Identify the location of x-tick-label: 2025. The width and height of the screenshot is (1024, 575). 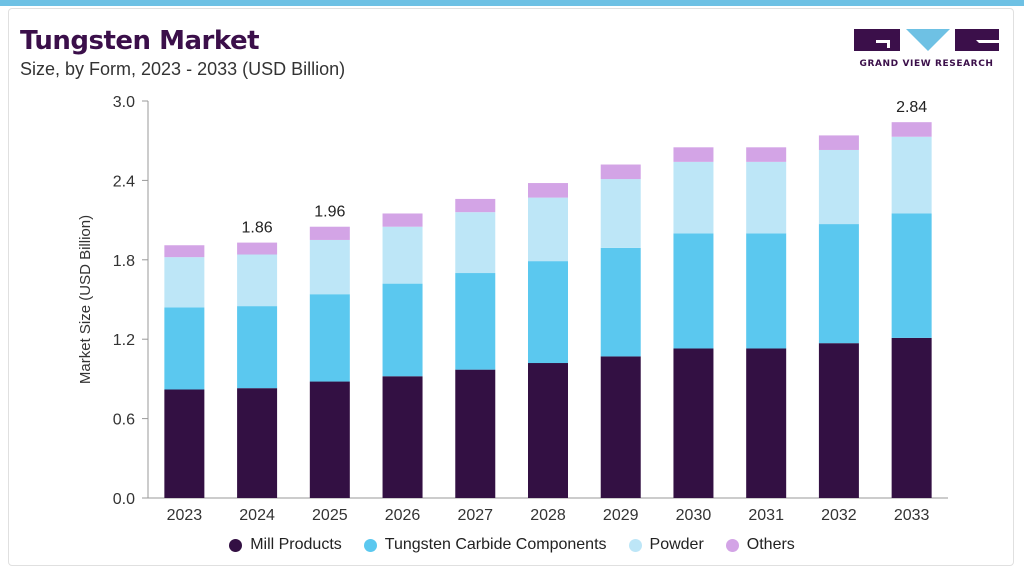
(330, 515).